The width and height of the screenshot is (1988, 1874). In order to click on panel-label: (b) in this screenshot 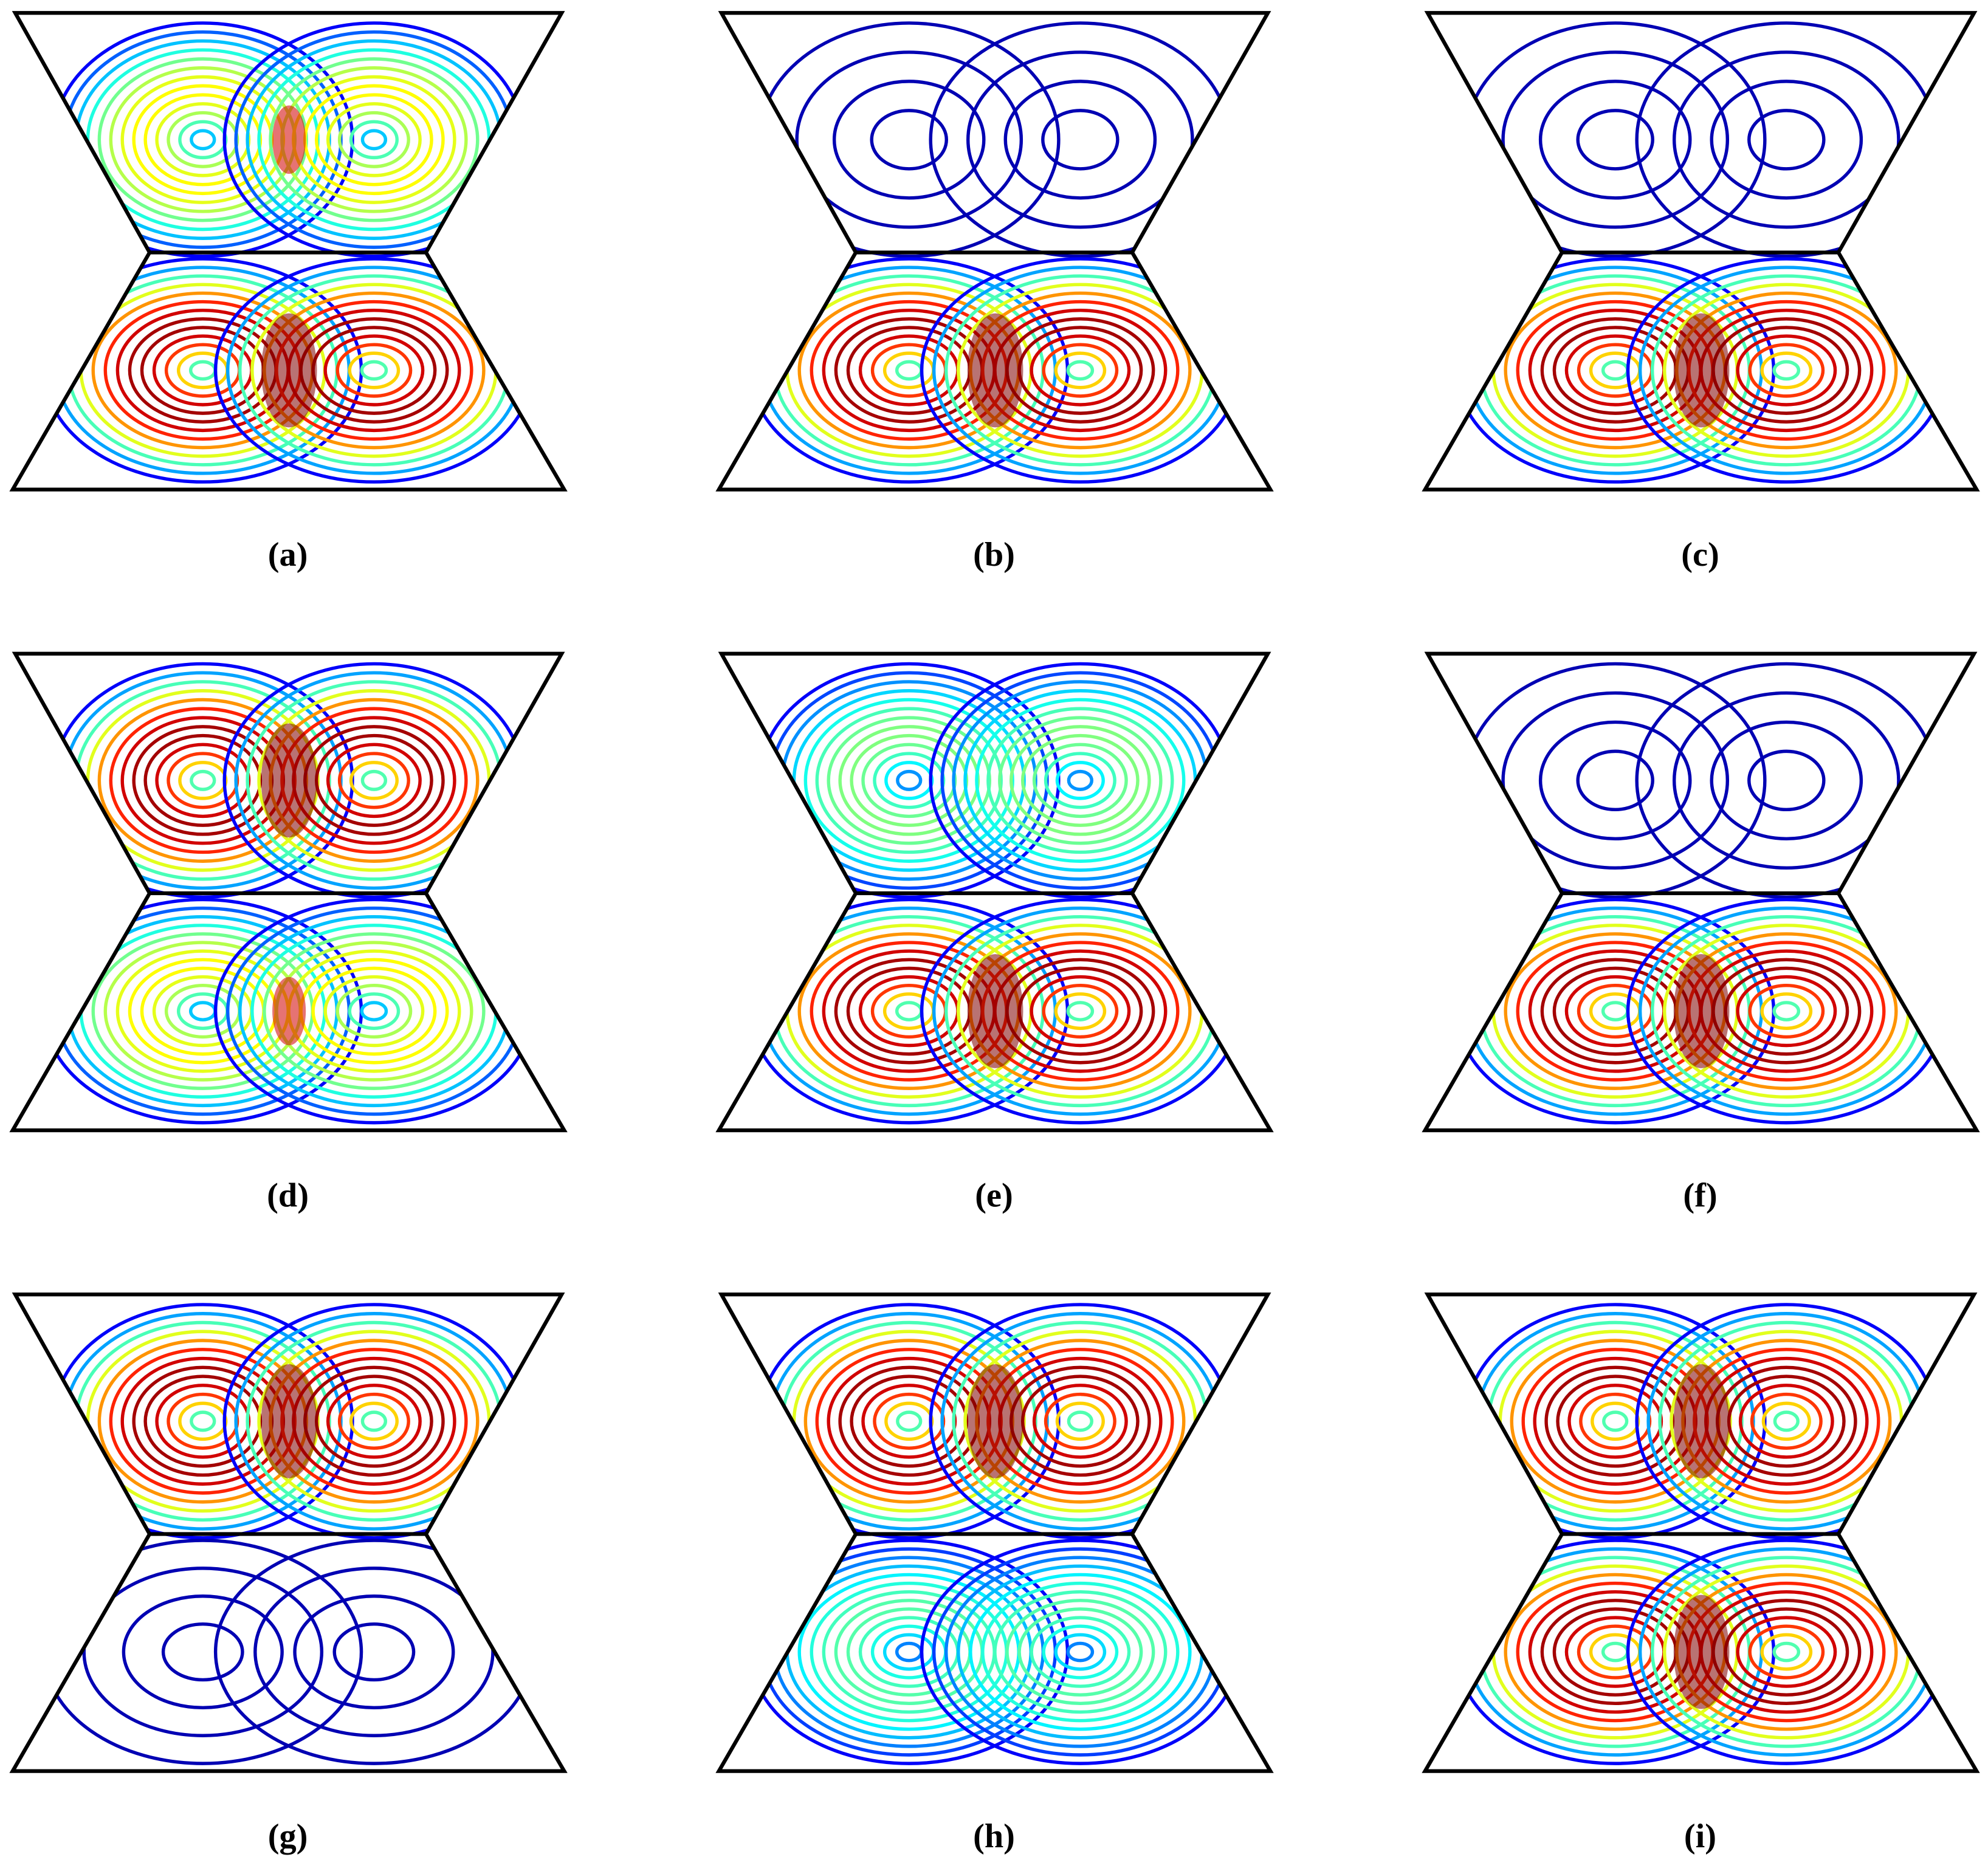, I will do `click(994, 555)`.